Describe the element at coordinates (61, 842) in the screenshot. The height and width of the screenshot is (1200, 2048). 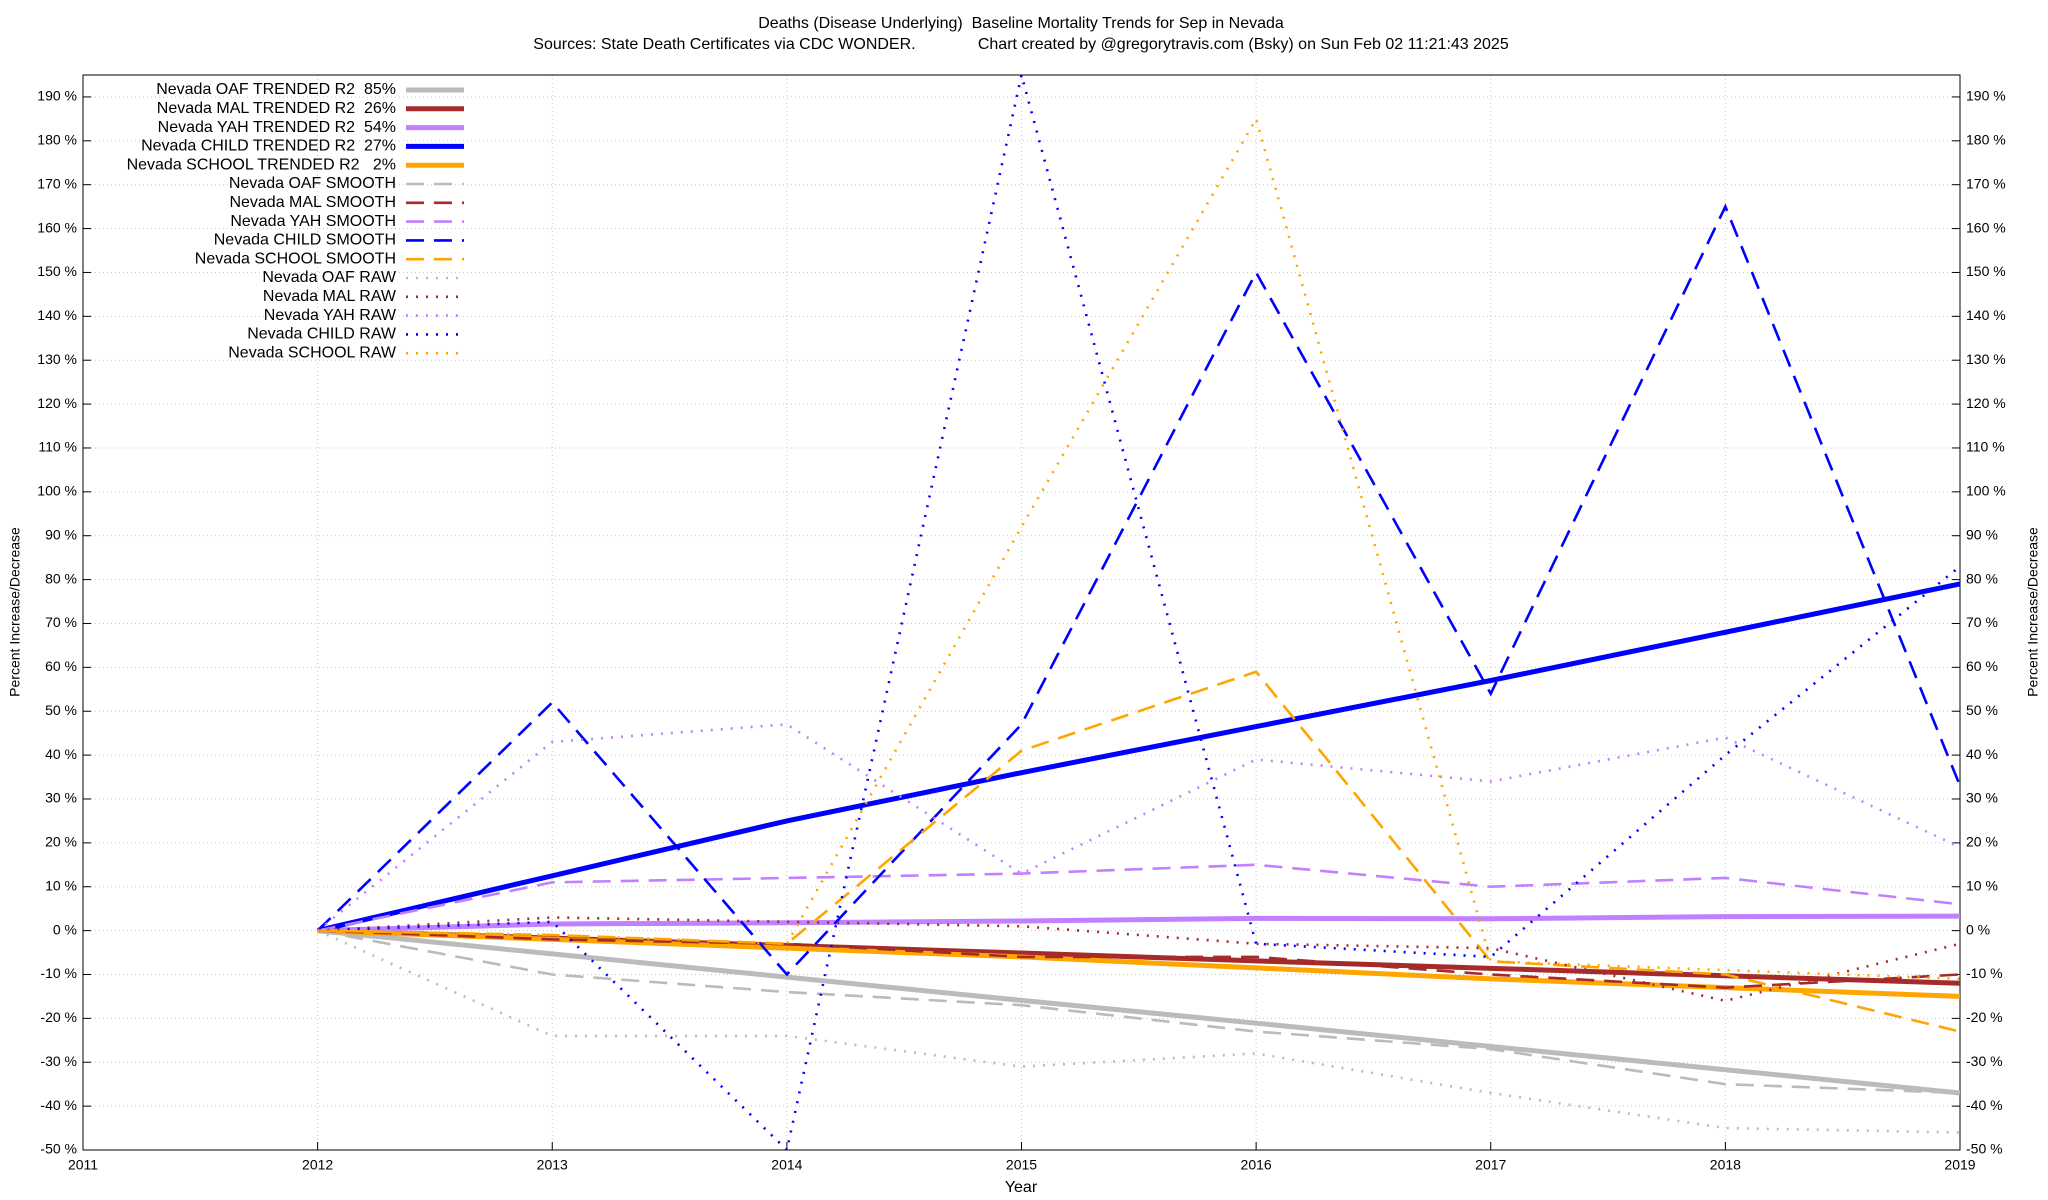
I see `y-tick-label: 20 %` at that location.